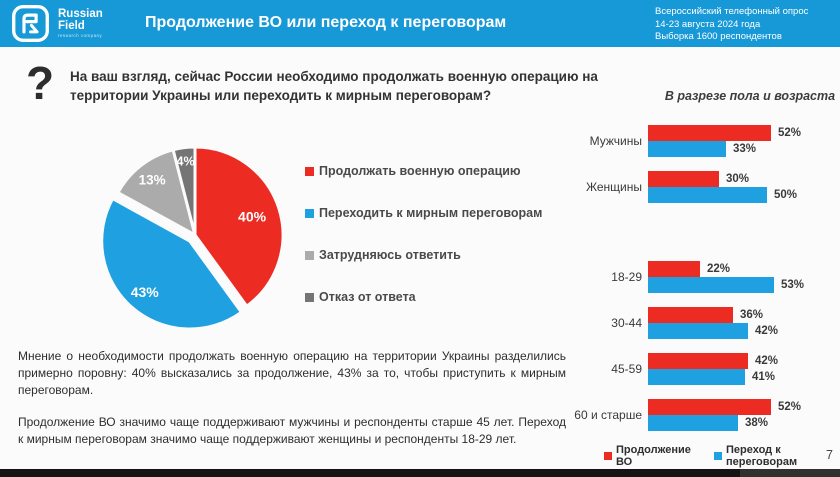 Image resolution: width=840 pixels, height=477 pixels. Describe the element at coordinates (626, 369) in the screenshot. I see `bar-category-label: 45-59` at that location.